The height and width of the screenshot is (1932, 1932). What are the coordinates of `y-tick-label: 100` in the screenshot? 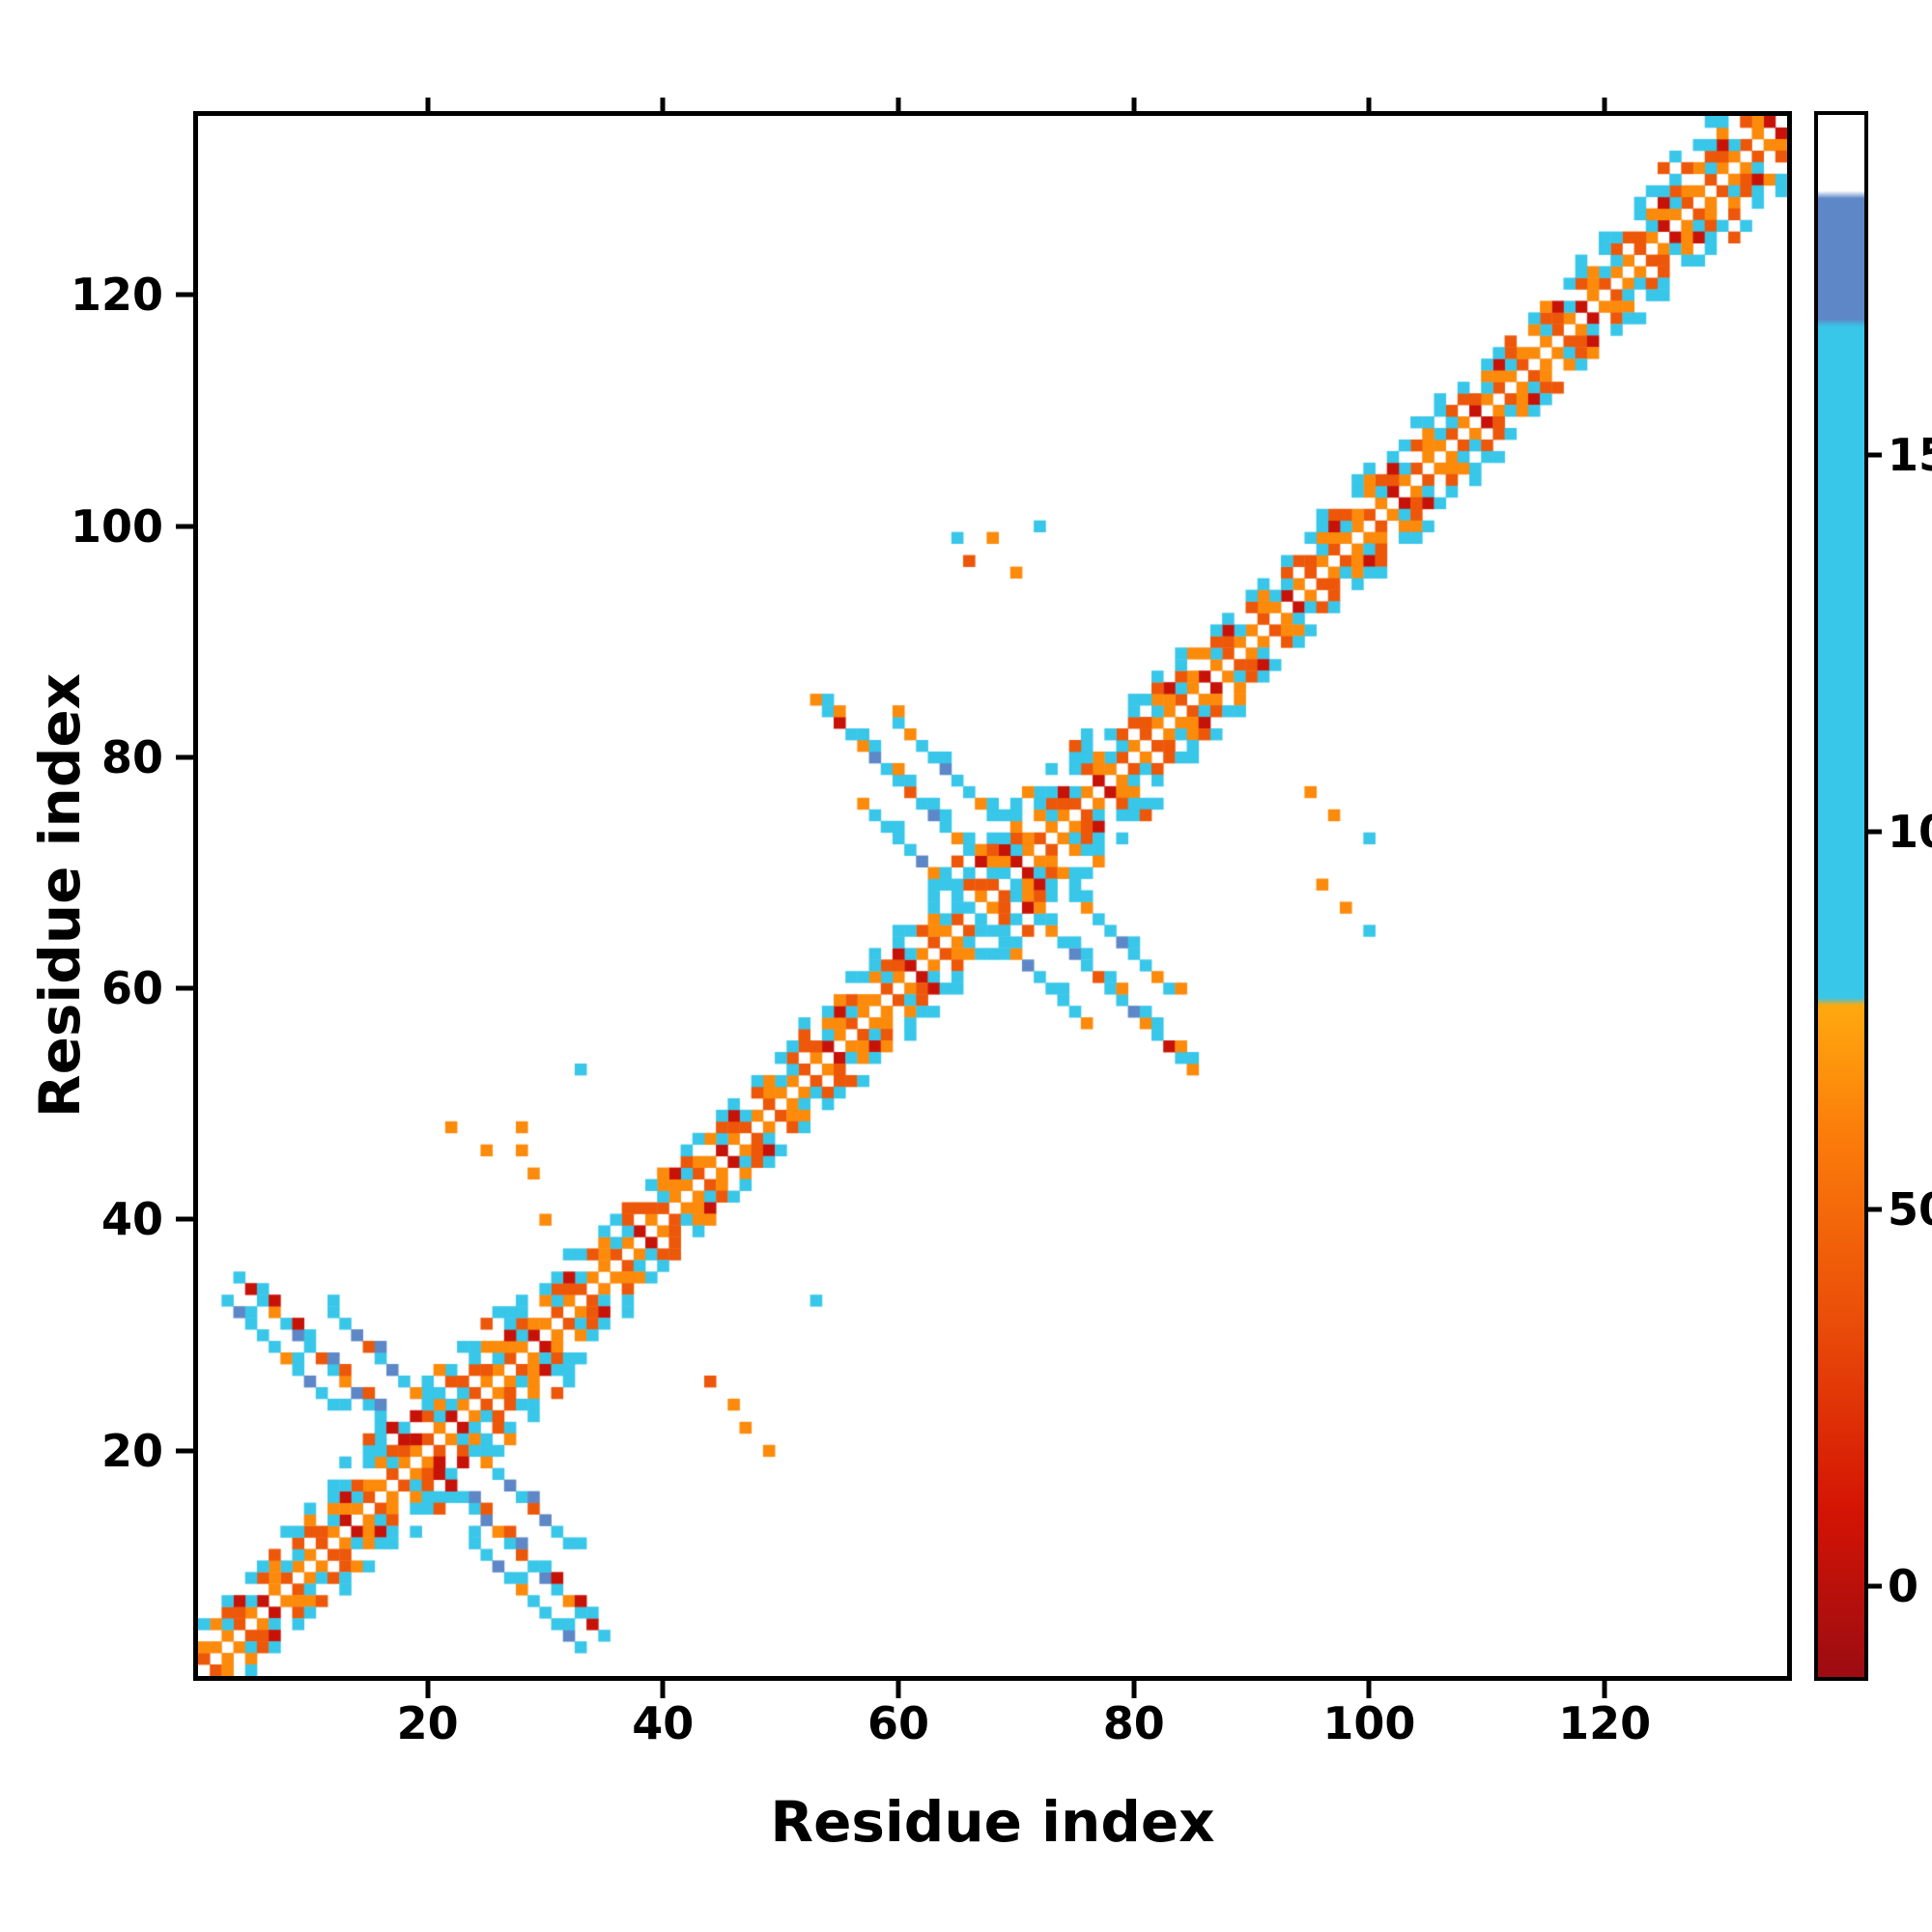 It's located at (116, 526).